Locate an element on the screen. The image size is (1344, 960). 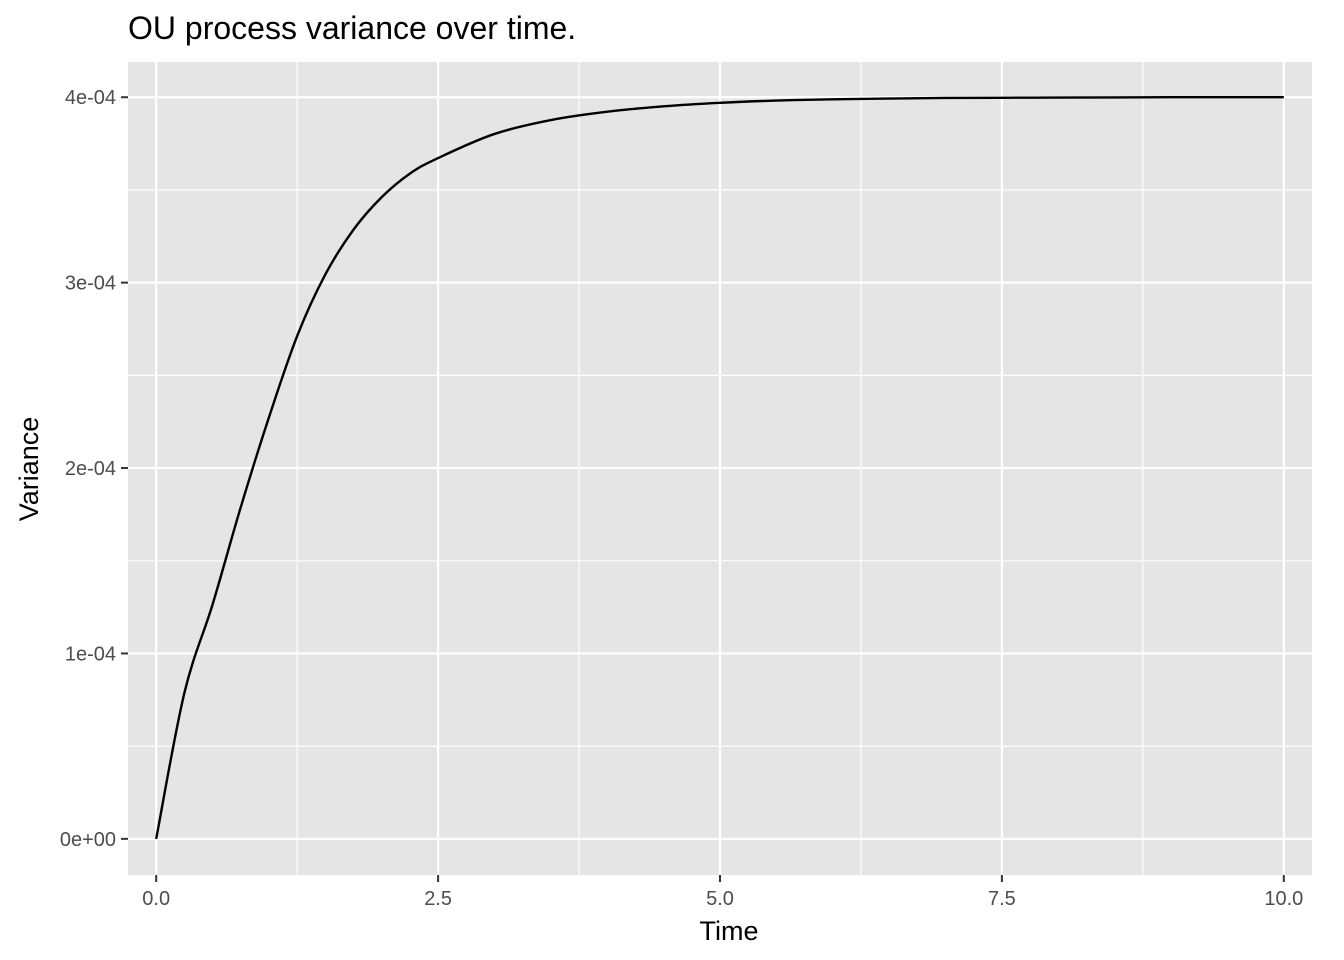
y-axis-title: Variance is located at coordinates (29, 469).